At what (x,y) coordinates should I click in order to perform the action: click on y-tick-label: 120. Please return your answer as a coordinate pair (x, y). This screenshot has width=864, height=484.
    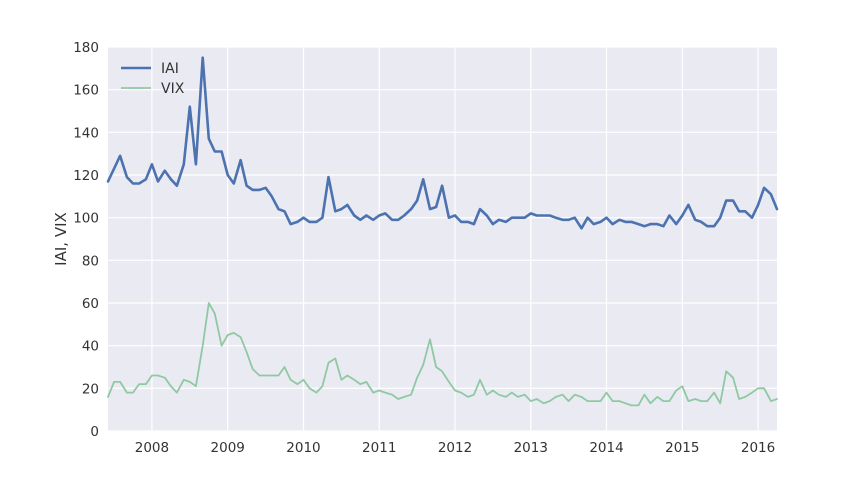
    Looking at the image, I should click on (86, 176).